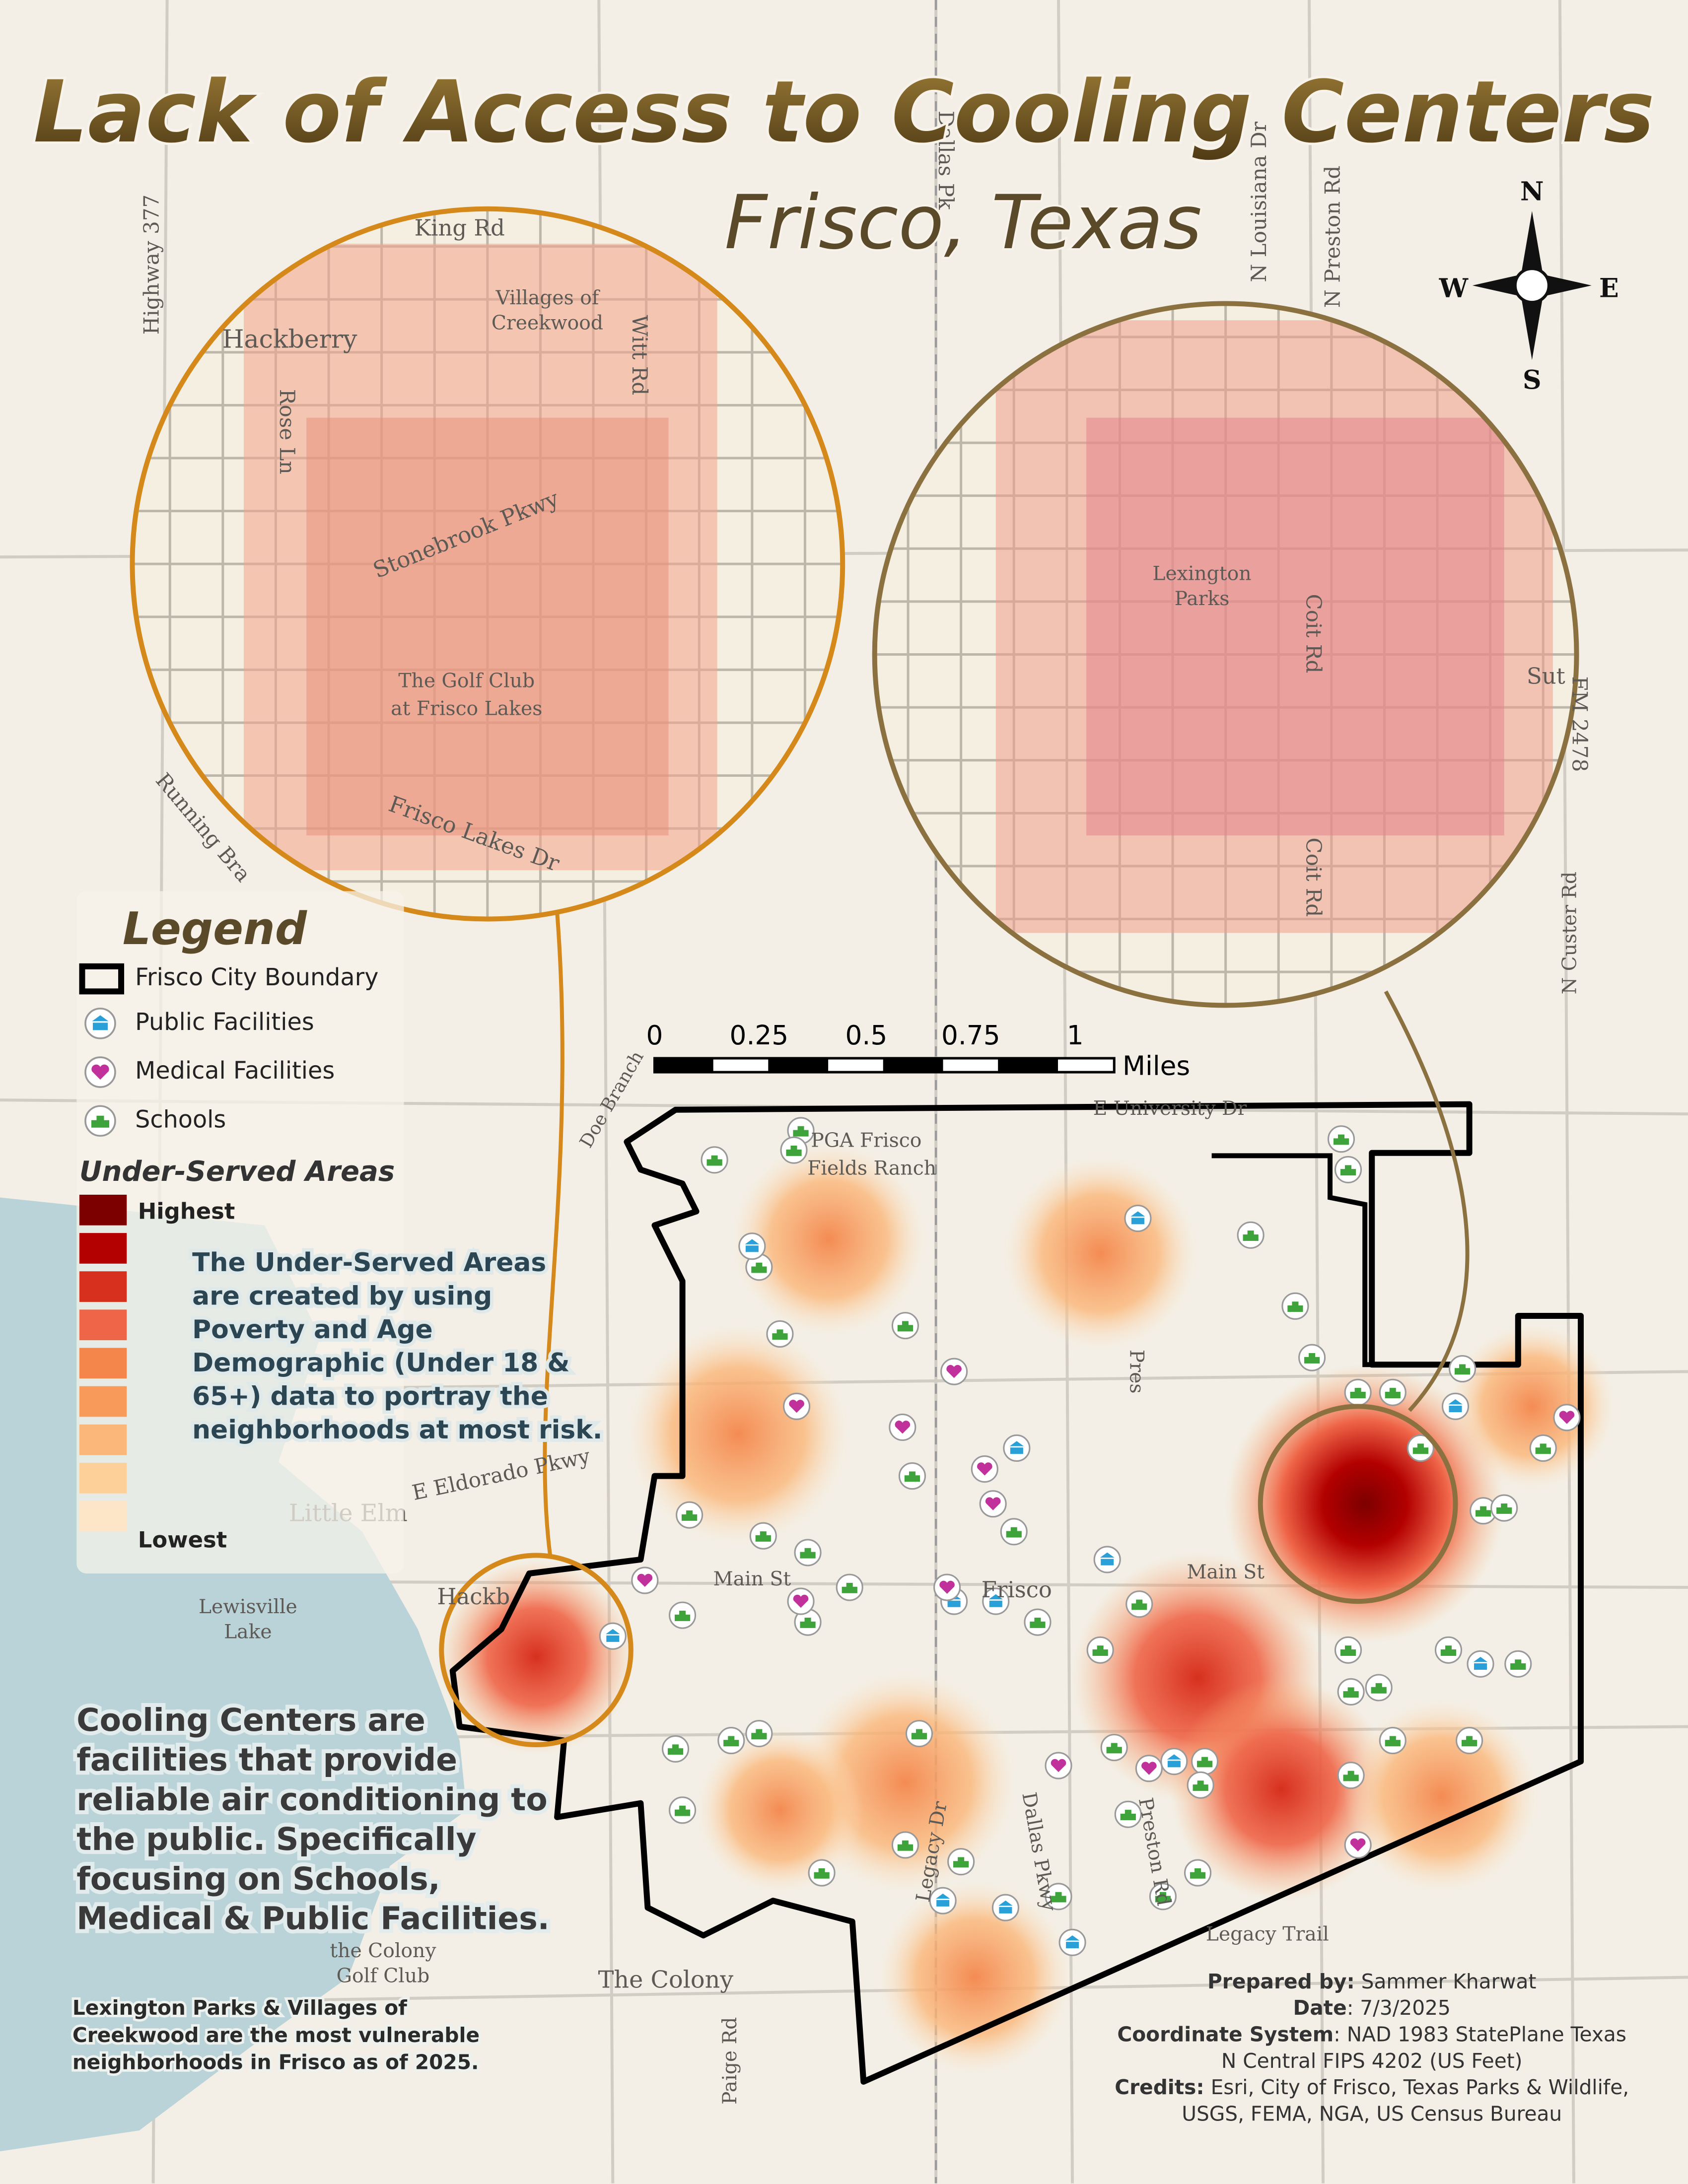 This screenshot has width=1688, height=2184. What do you see at coordinates (180, 1119) in the screenshot?
I see `legend-item: Schools` at bounding box center [180, 1119].